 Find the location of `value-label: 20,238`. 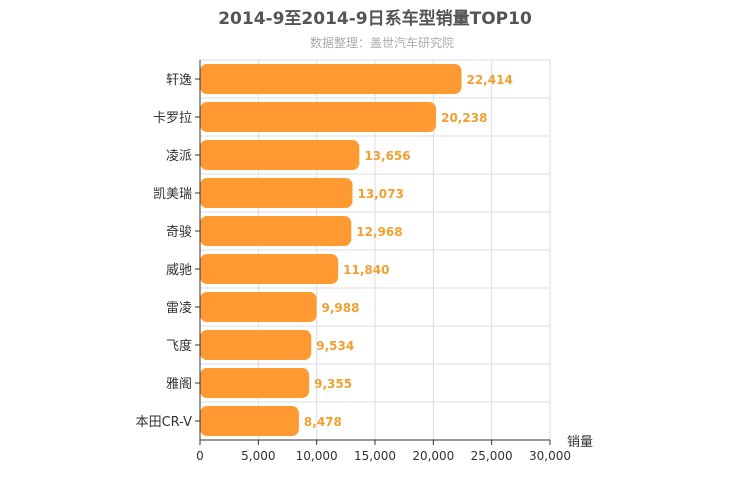

value-label: 20,238 is located at coordinates (464, 118).